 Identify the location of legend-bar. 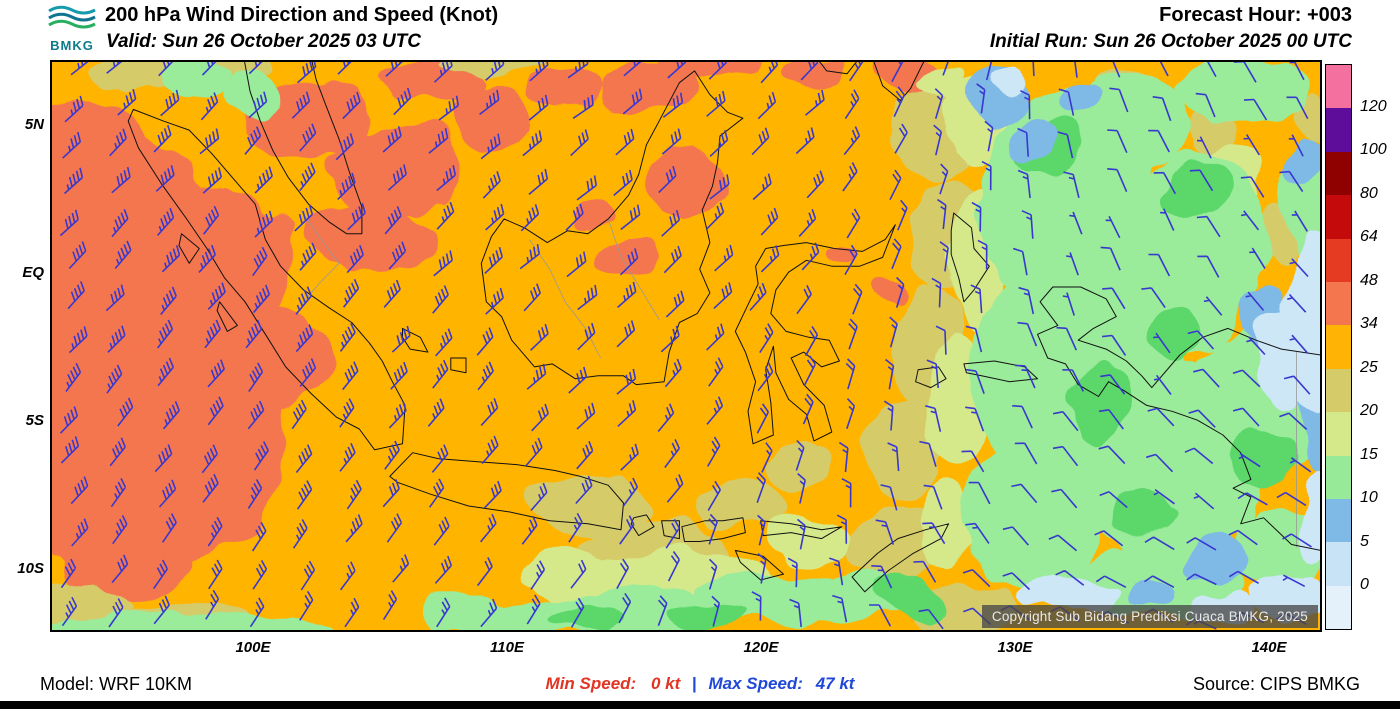
(1338, 347).